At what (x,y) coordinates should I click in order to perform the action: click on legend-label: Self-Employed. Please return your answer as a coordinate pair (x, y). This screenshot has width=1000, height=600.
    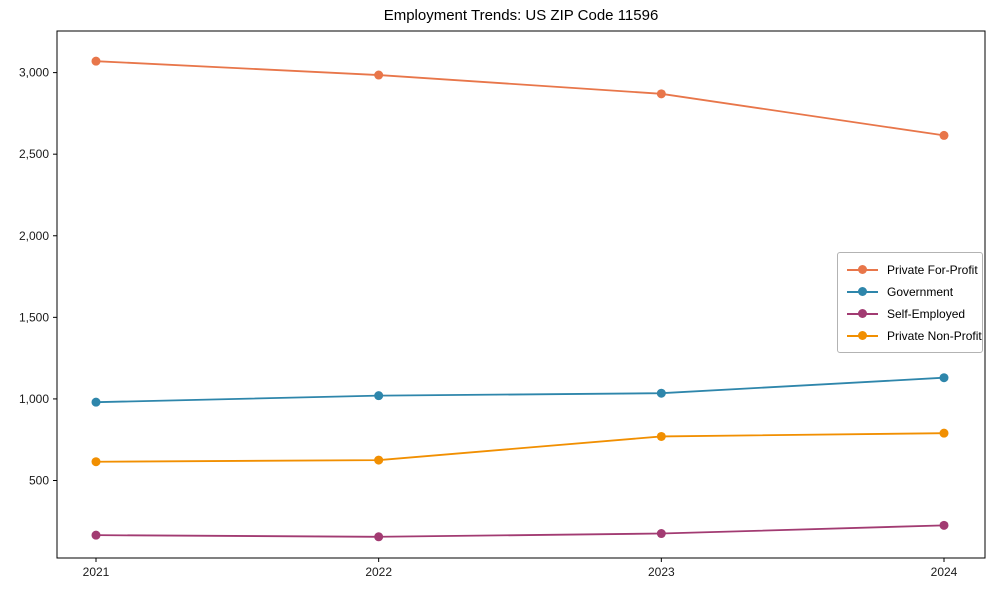
    Looking at the image, I should click on (926, 313).